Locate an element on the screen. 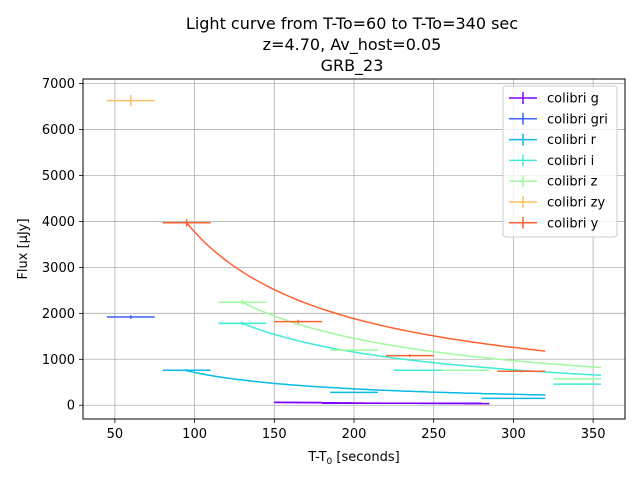 This screenshot has width=640, height=480. title-line-3: GRB_23 is located at coordinates (352, 66).